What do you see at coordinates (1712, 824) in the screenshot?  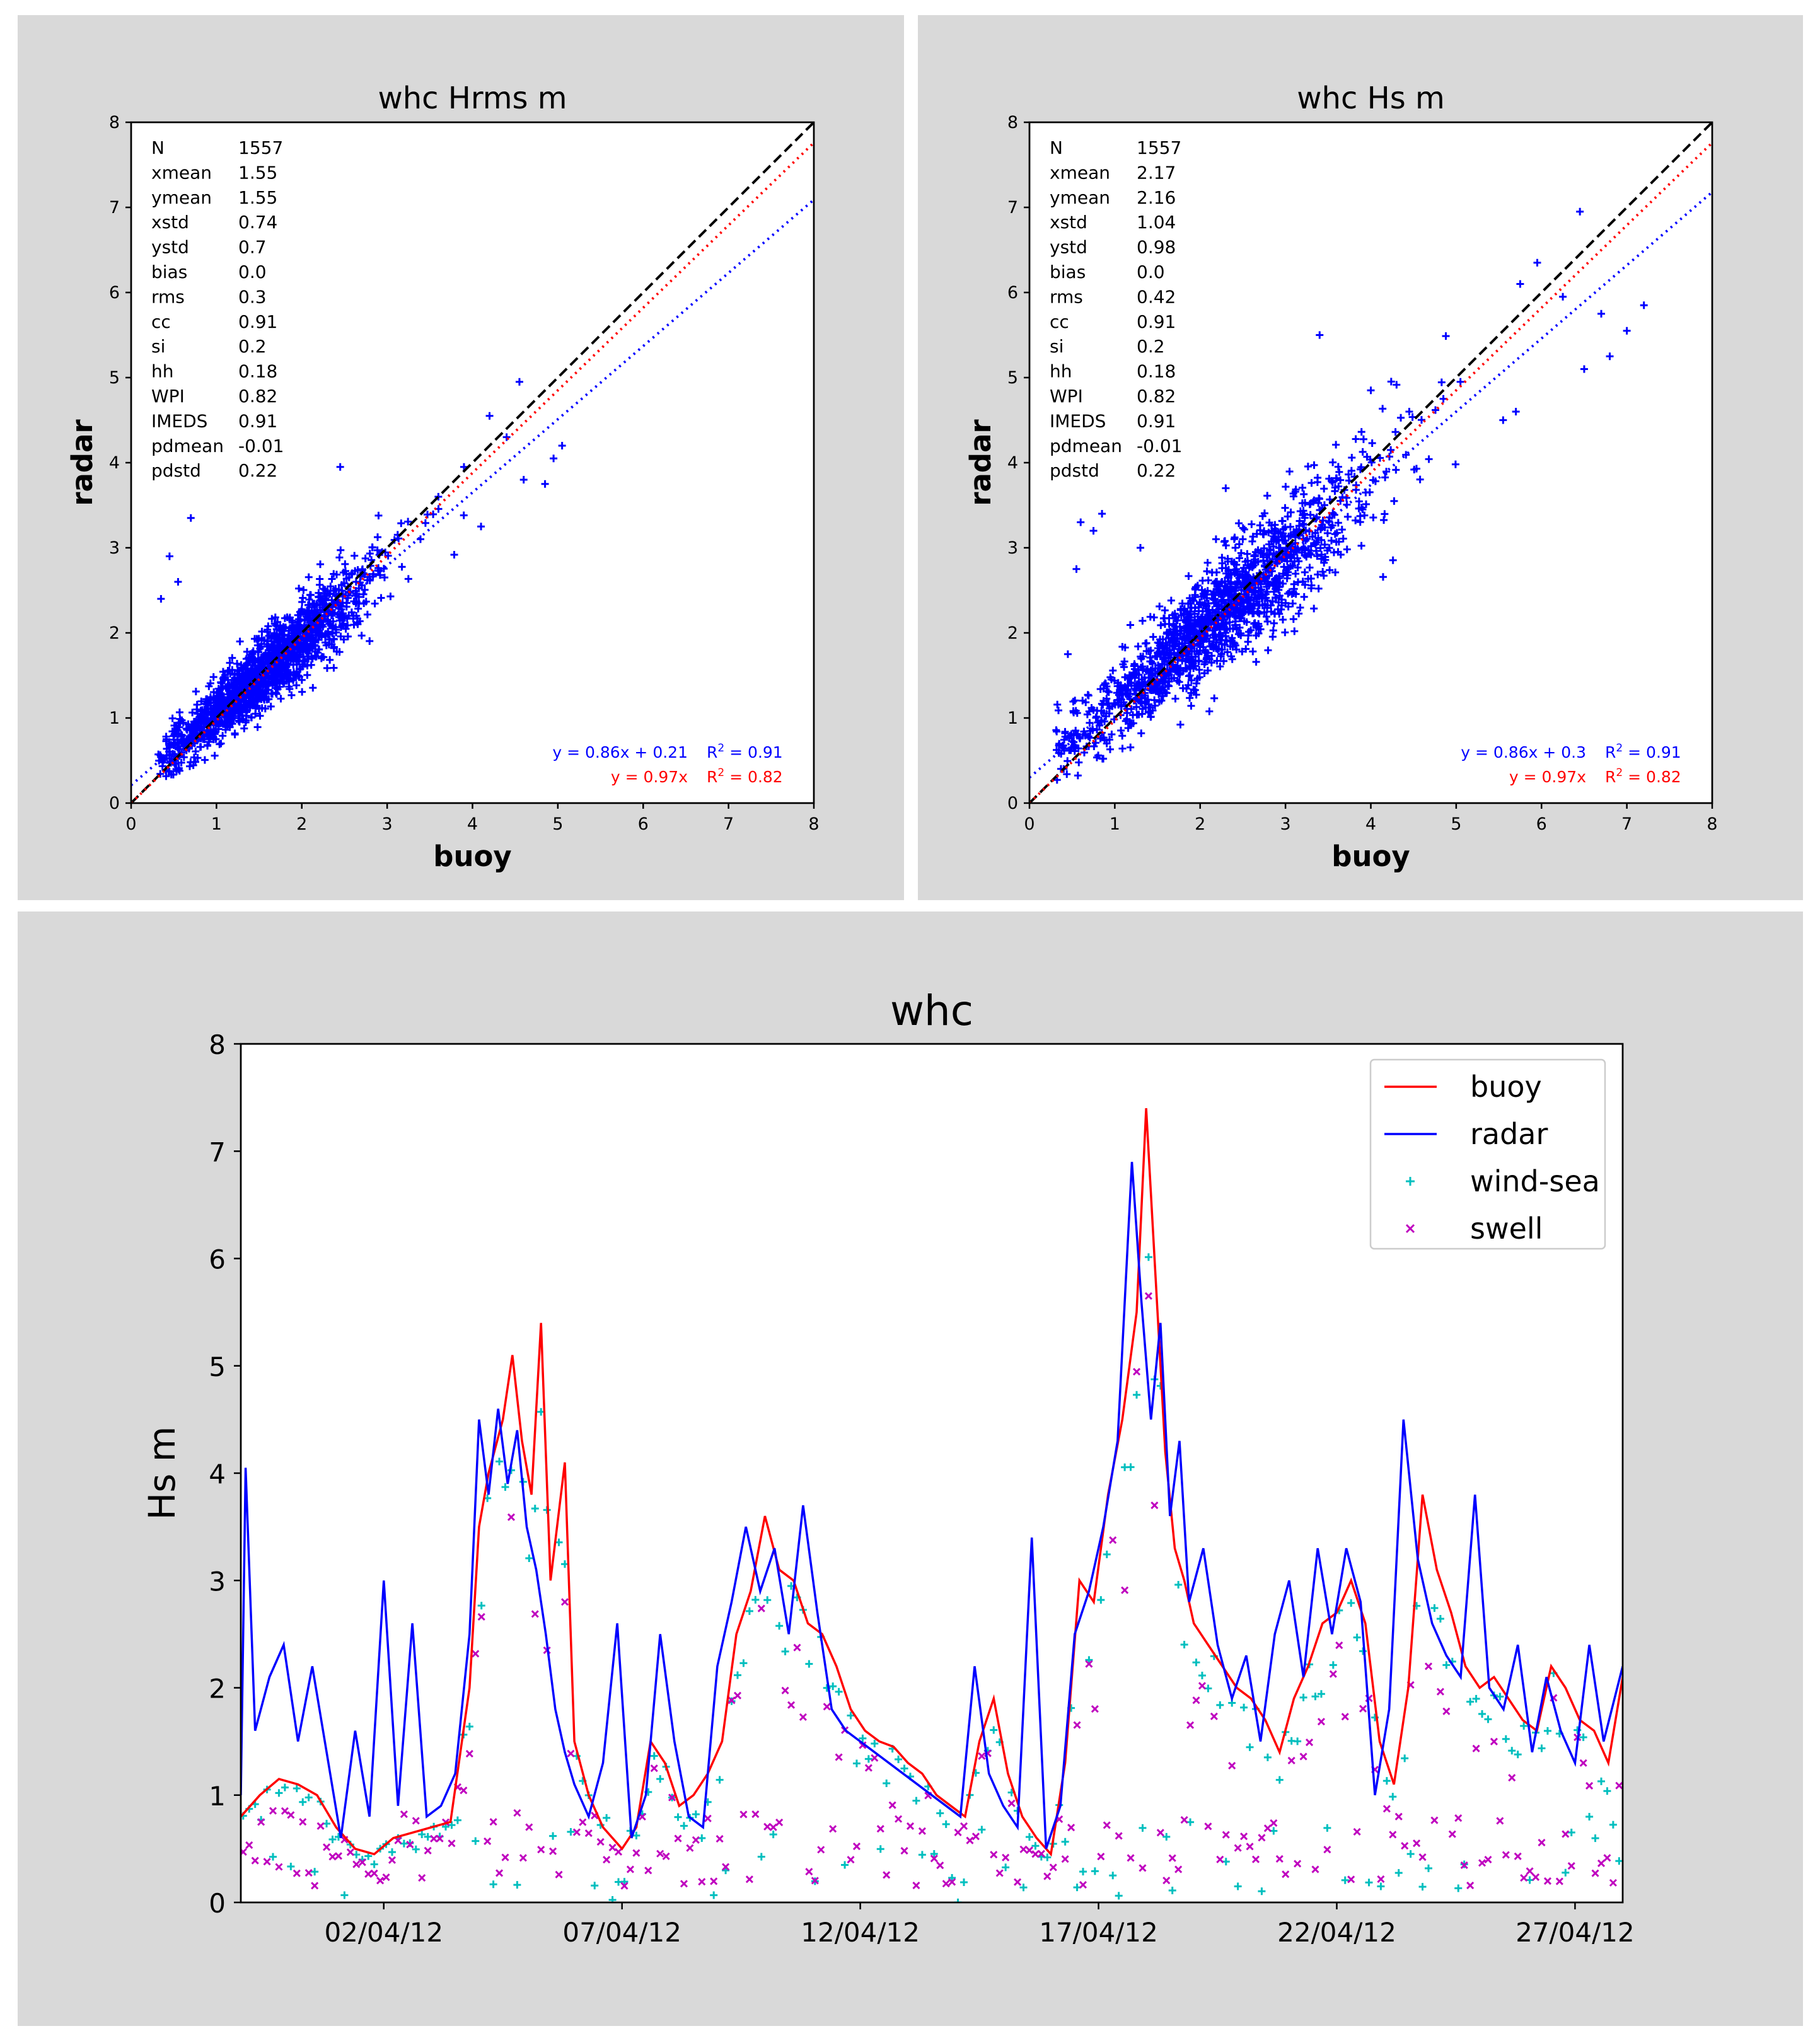 I see `x-tick-label: 8` at bounding box center [1712, 824].